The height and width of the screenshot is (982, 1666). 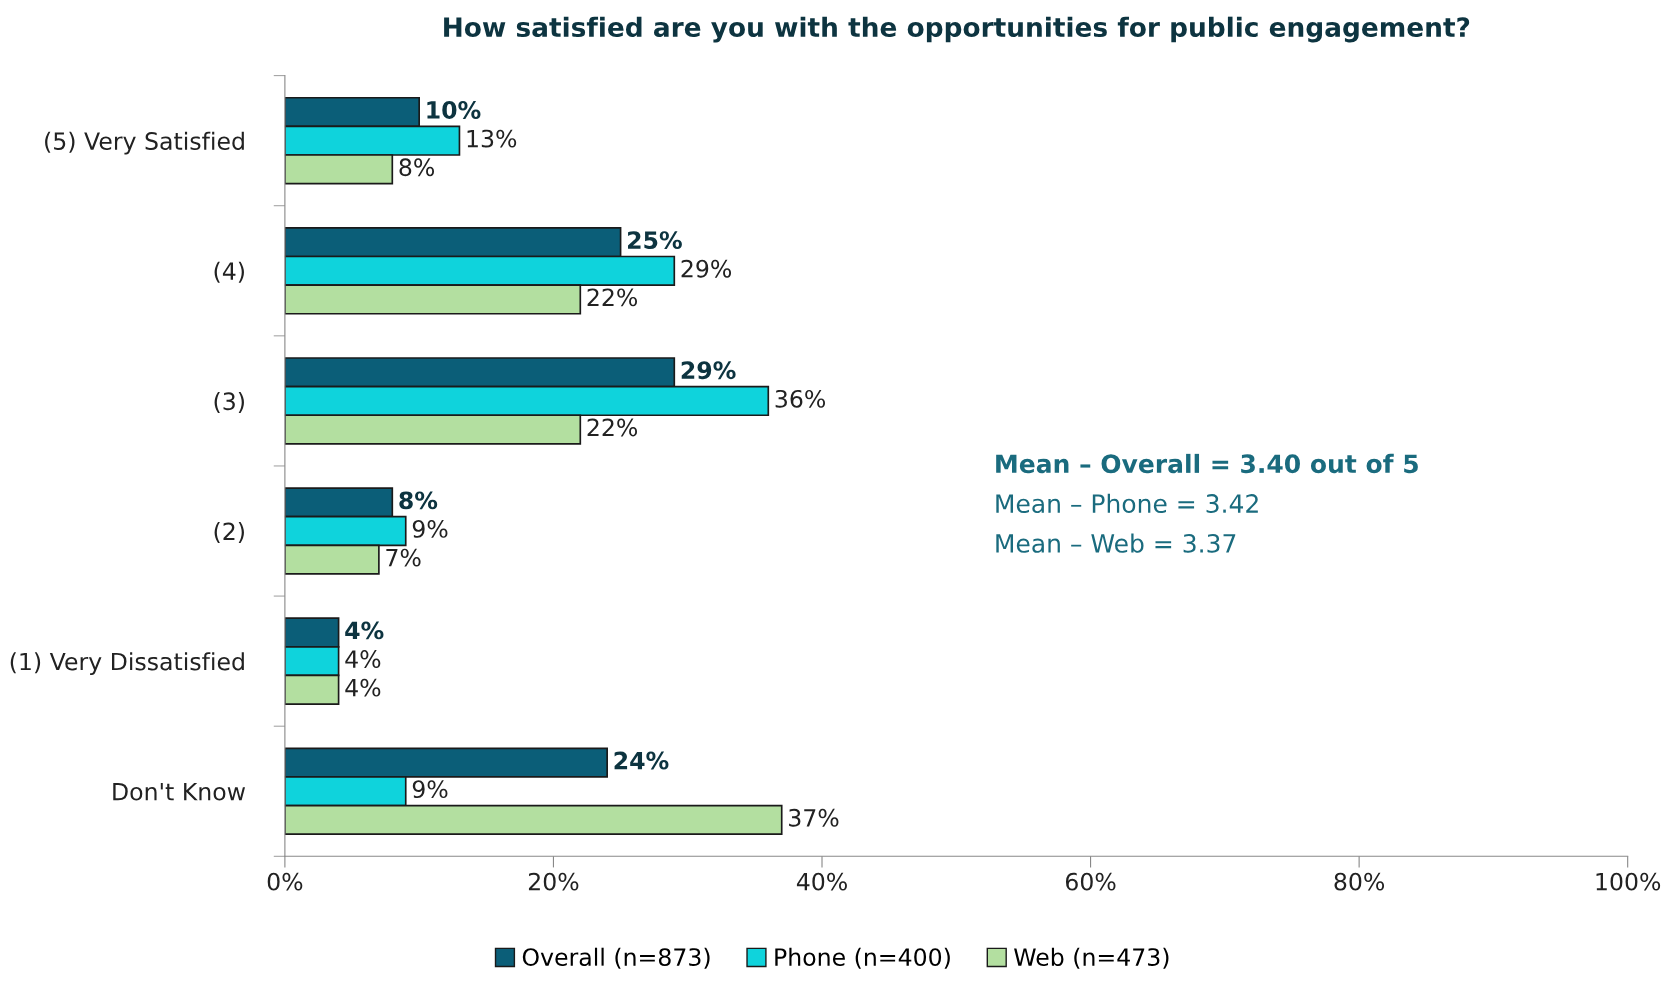 What do you see at coordinates (616, 958) in the screenshot?
I see `legend-label: Overall (n=873)` at bounding box center [616, 958].